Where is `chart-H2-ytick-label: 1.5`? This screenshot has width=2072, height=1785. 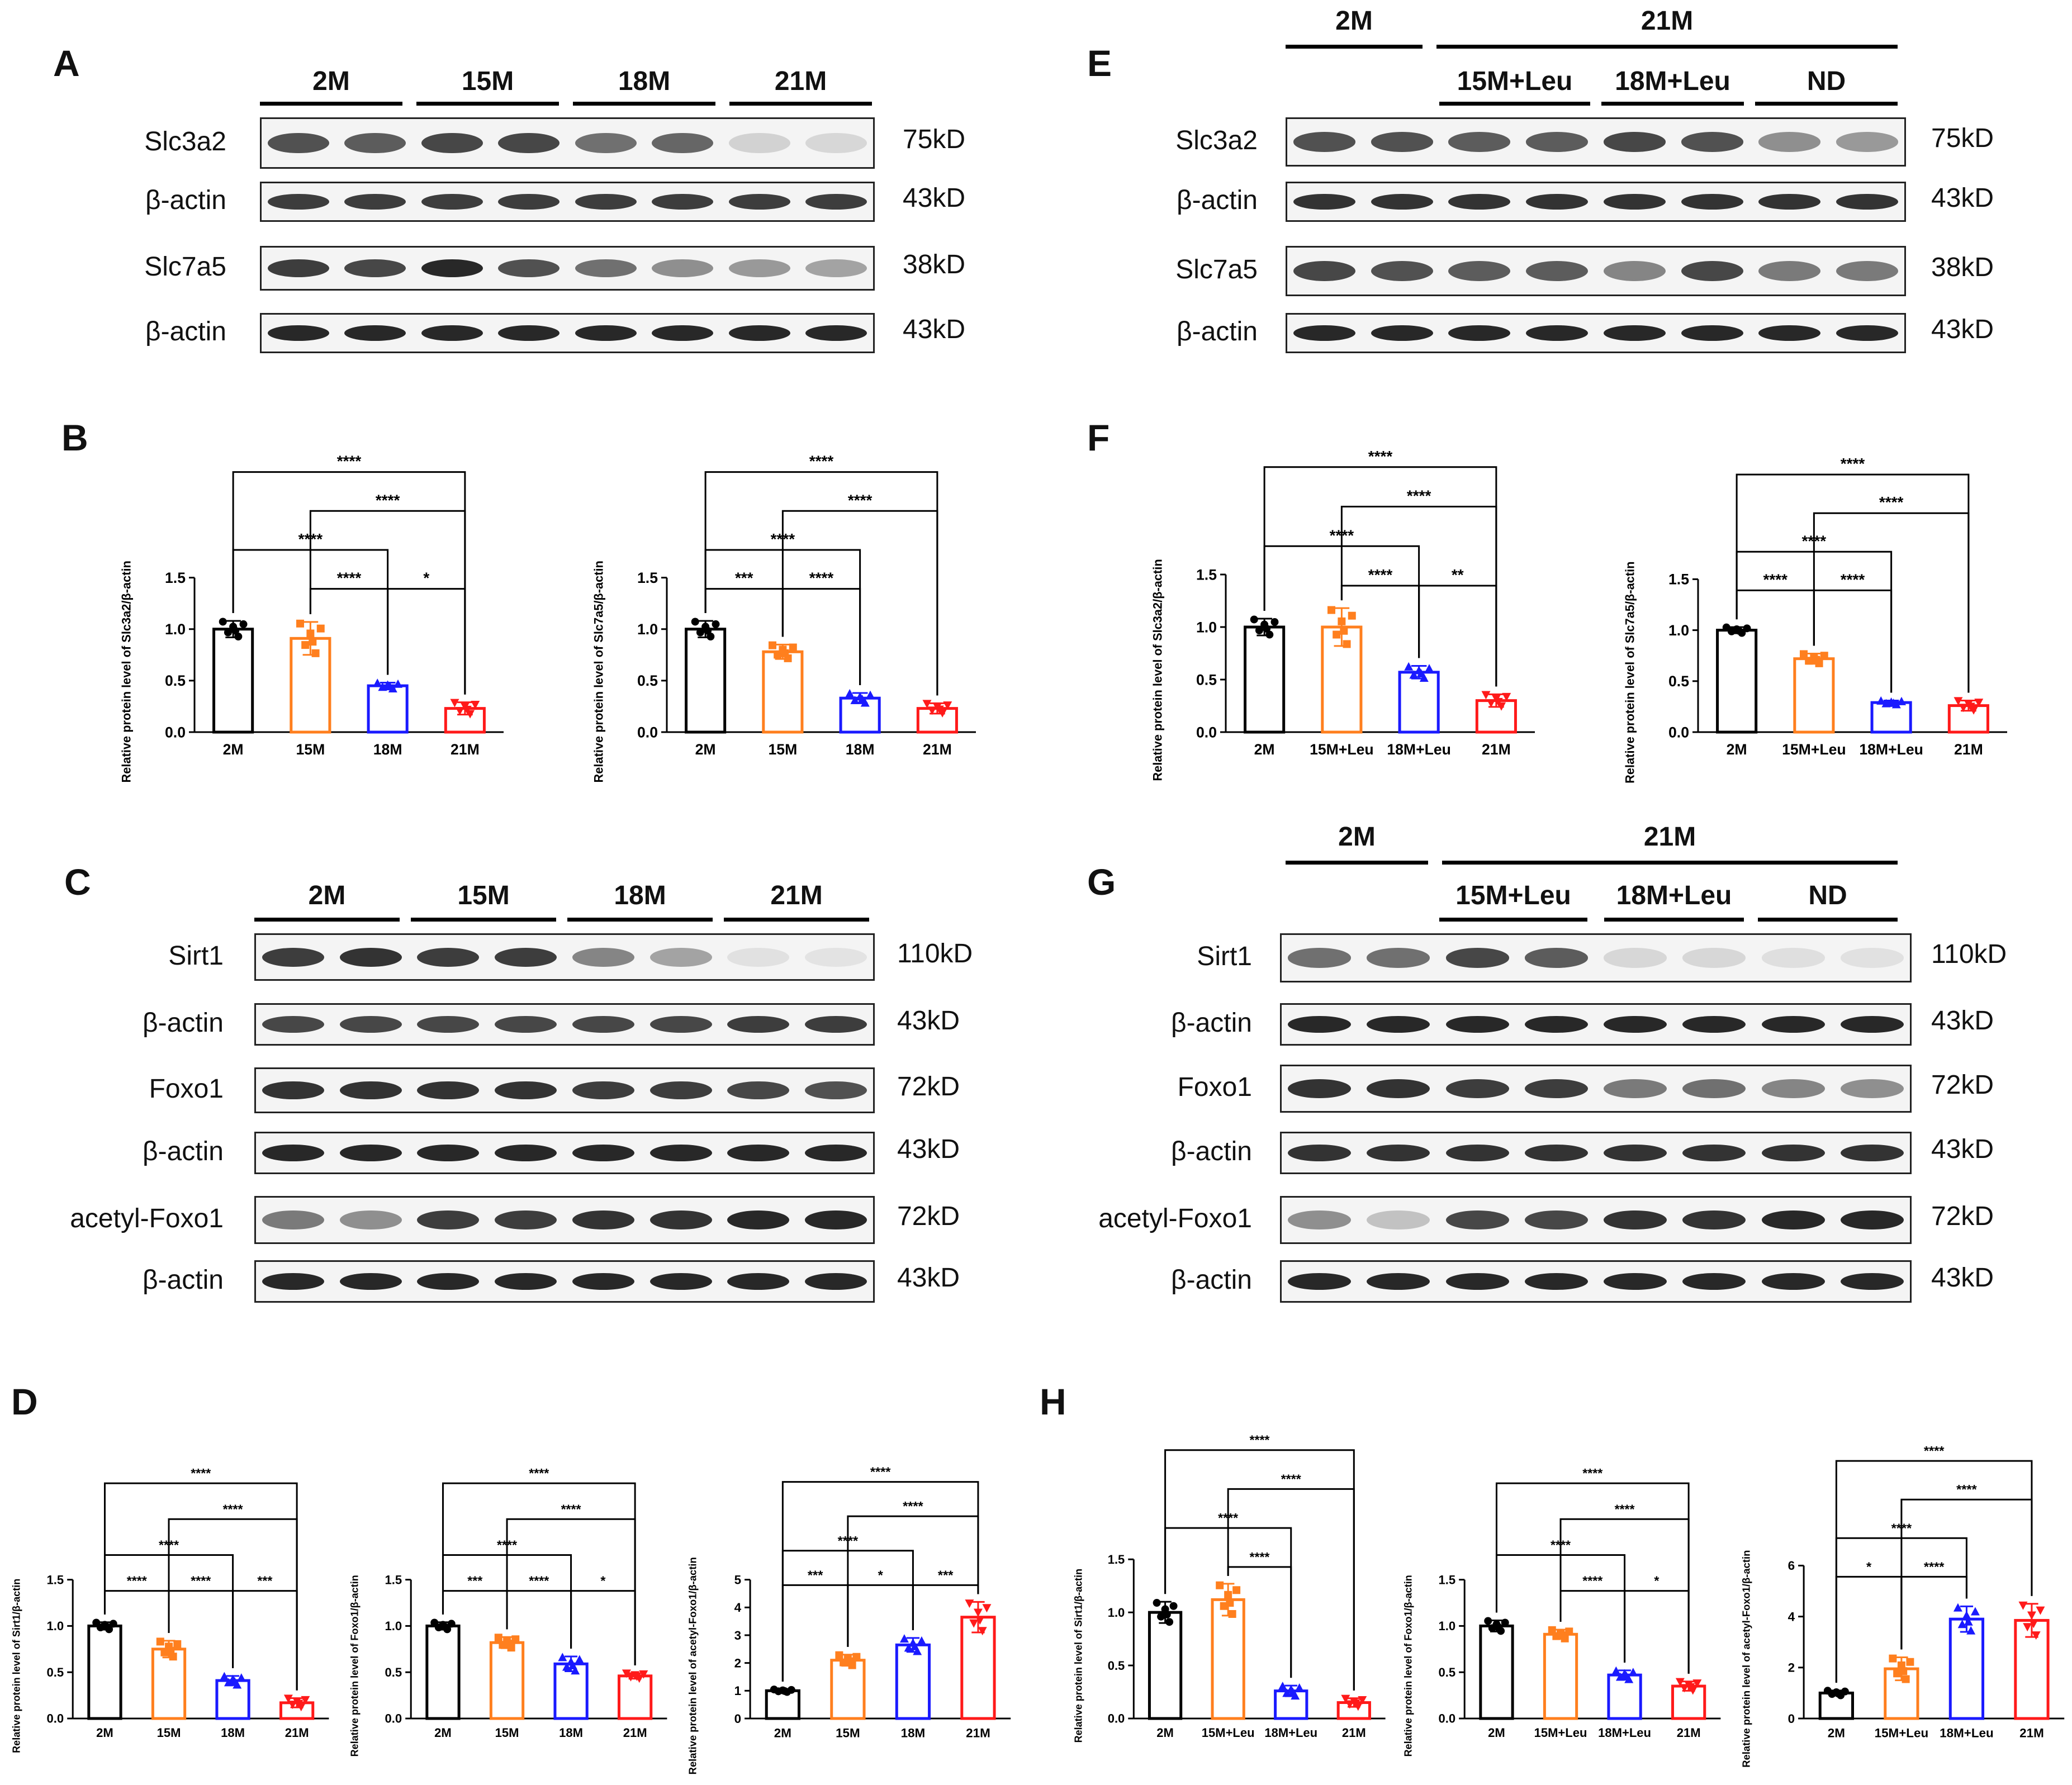 chart-H2-ytick-label: 1.5 is located at coordinates (1447, 1580).